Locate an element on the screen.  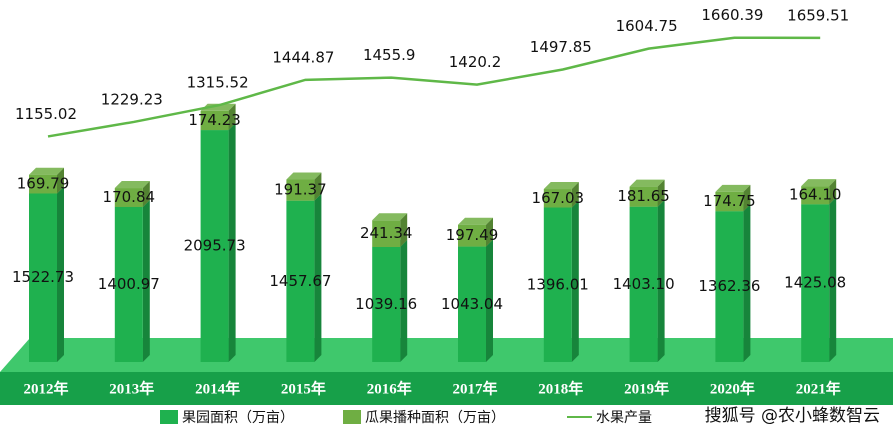
value-label: 1457.67 is located at coordinates (300, 281).